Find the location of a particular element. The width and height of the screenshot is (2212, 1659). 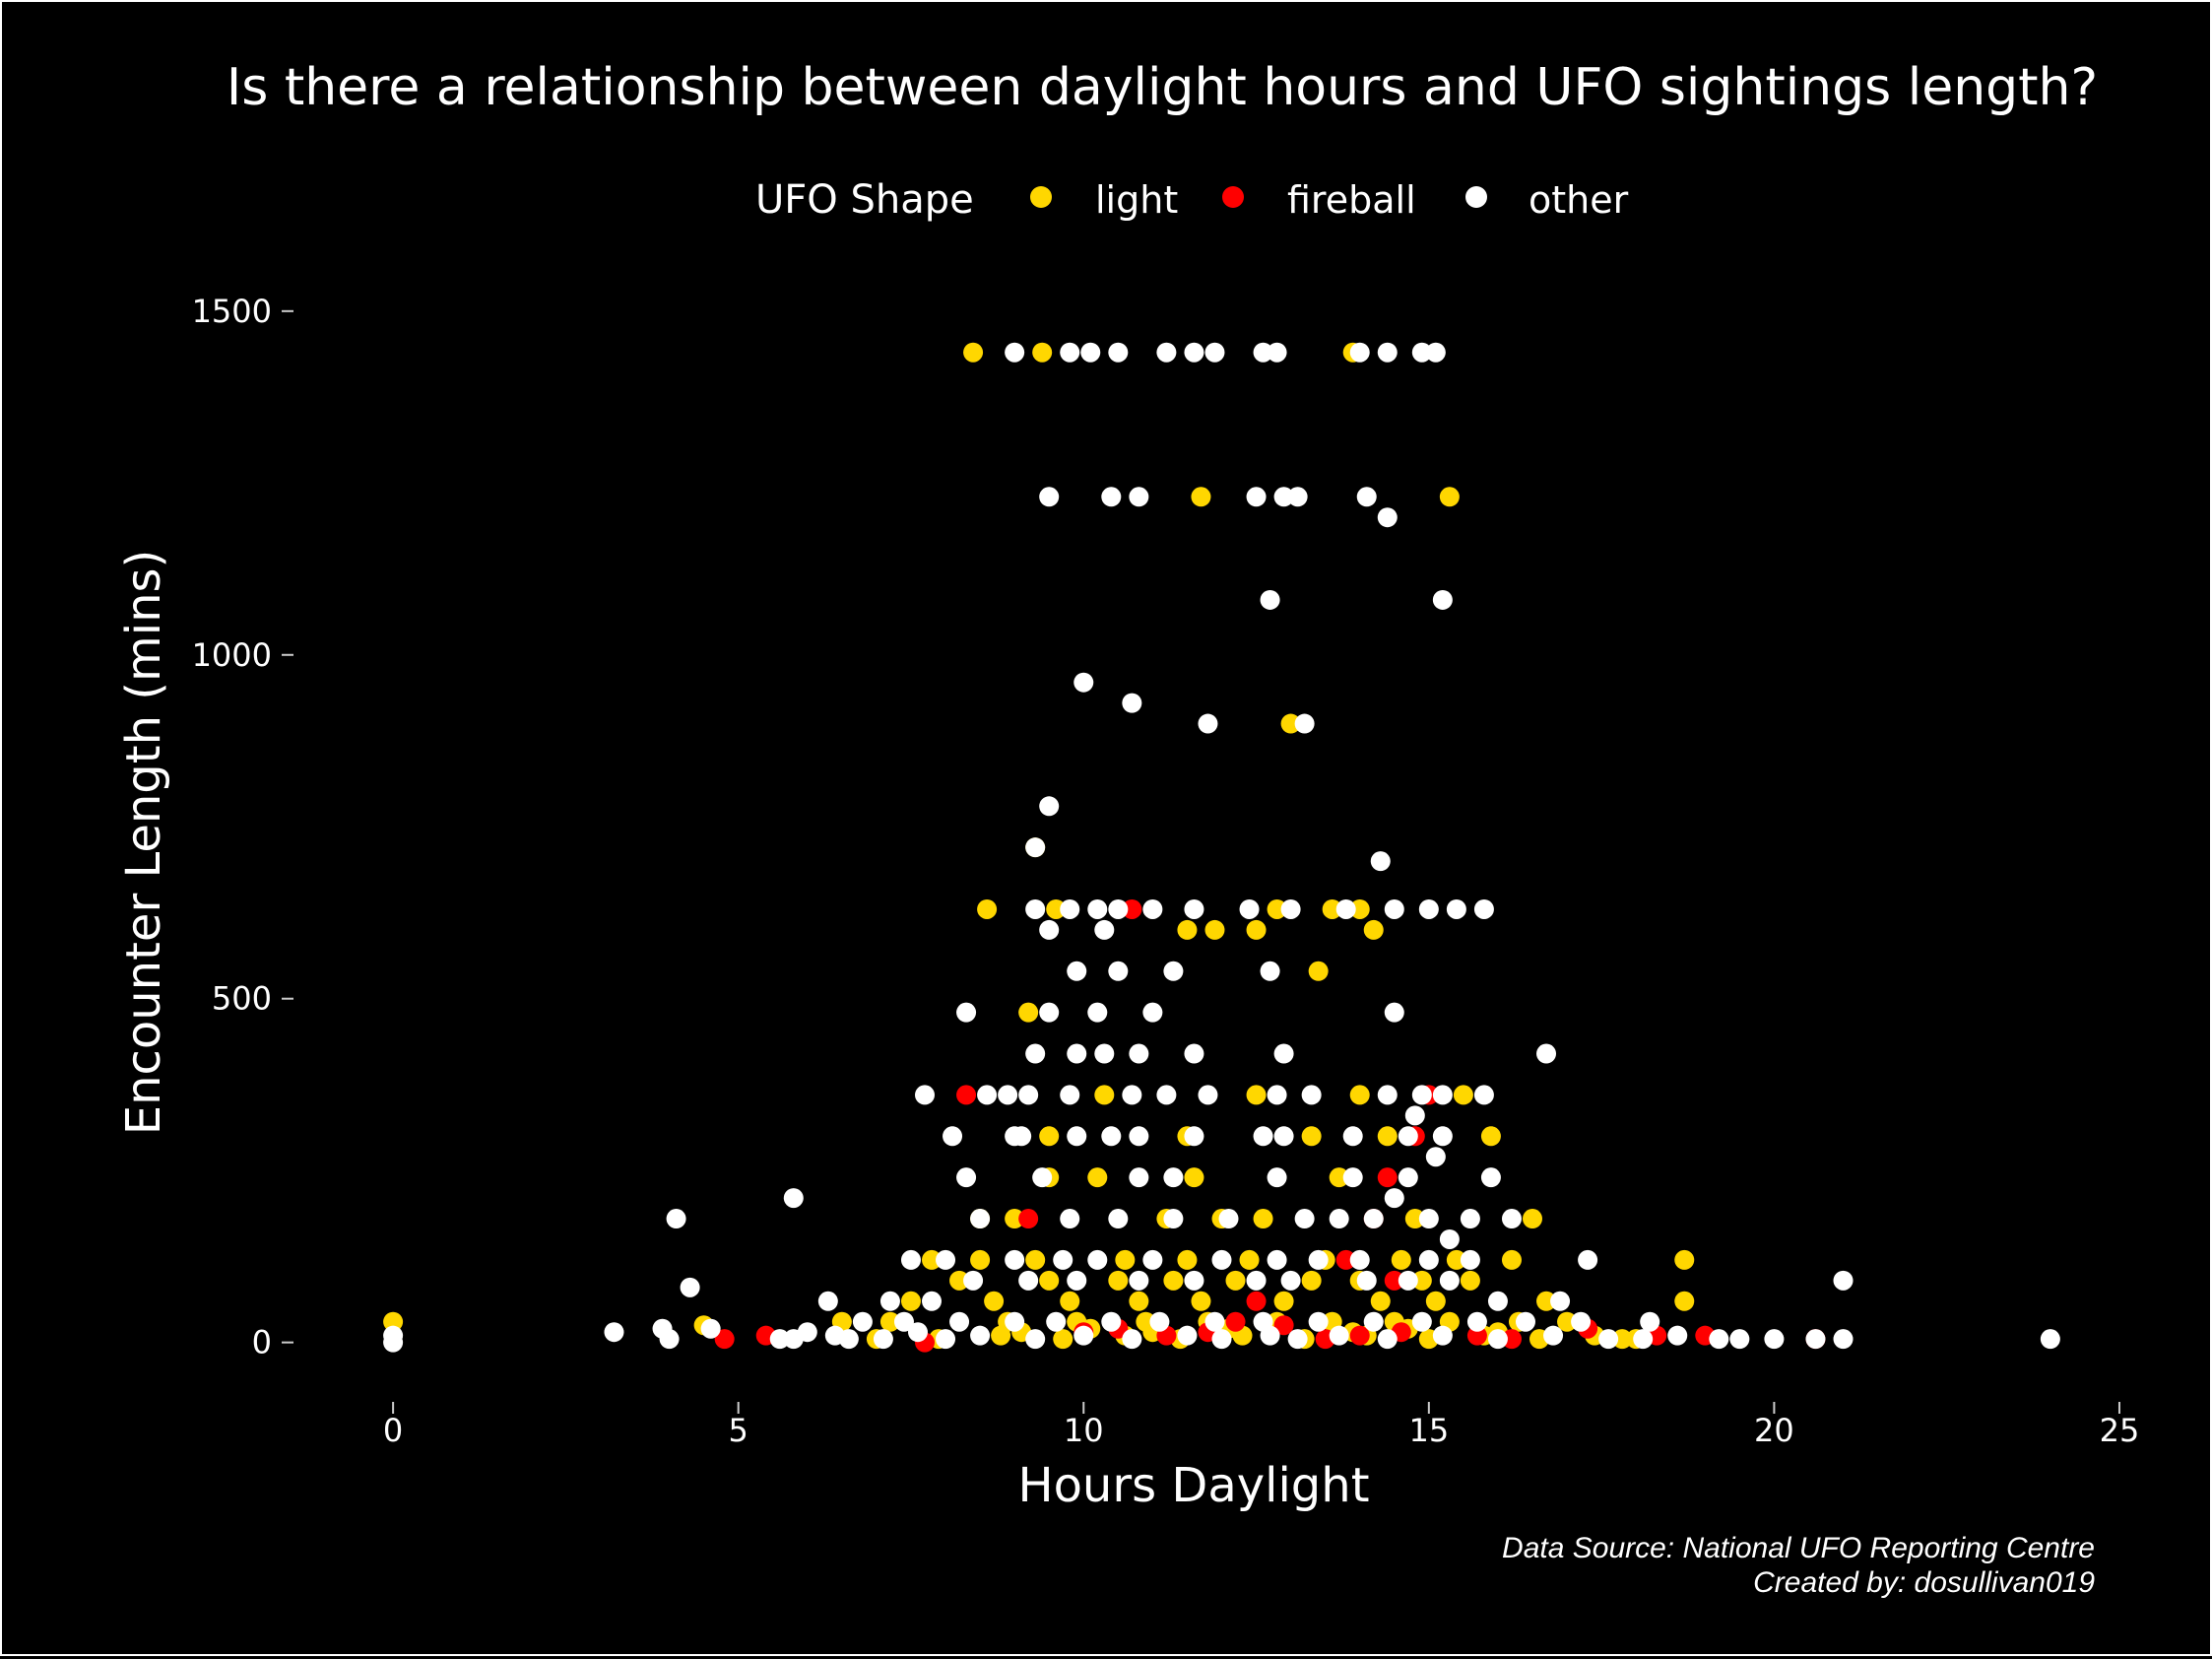

legend-label-light: light is located at coordinates (1136, 200).